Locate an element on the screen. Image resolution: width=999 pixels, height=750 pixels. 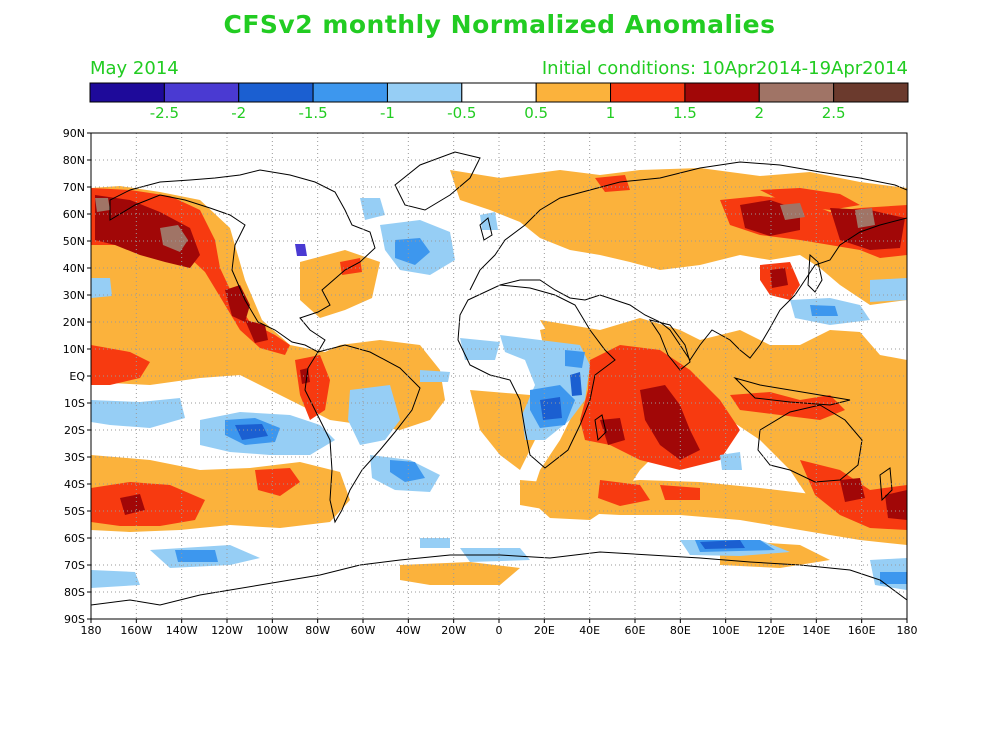
lon-label: 60E is located at coordinates (635, 630).